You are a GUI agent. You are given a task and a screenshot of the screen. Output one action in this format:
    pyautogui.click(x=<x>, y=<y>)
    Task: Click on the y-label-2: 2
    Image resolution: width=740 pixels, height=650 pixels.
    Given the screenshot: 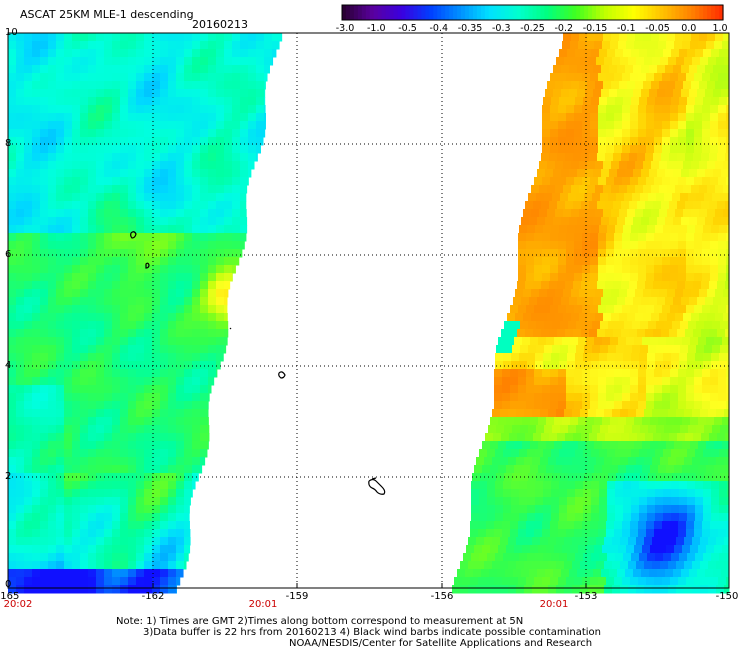 What is the action you would take?
    pyautogui.click(x=8, y=476)
    